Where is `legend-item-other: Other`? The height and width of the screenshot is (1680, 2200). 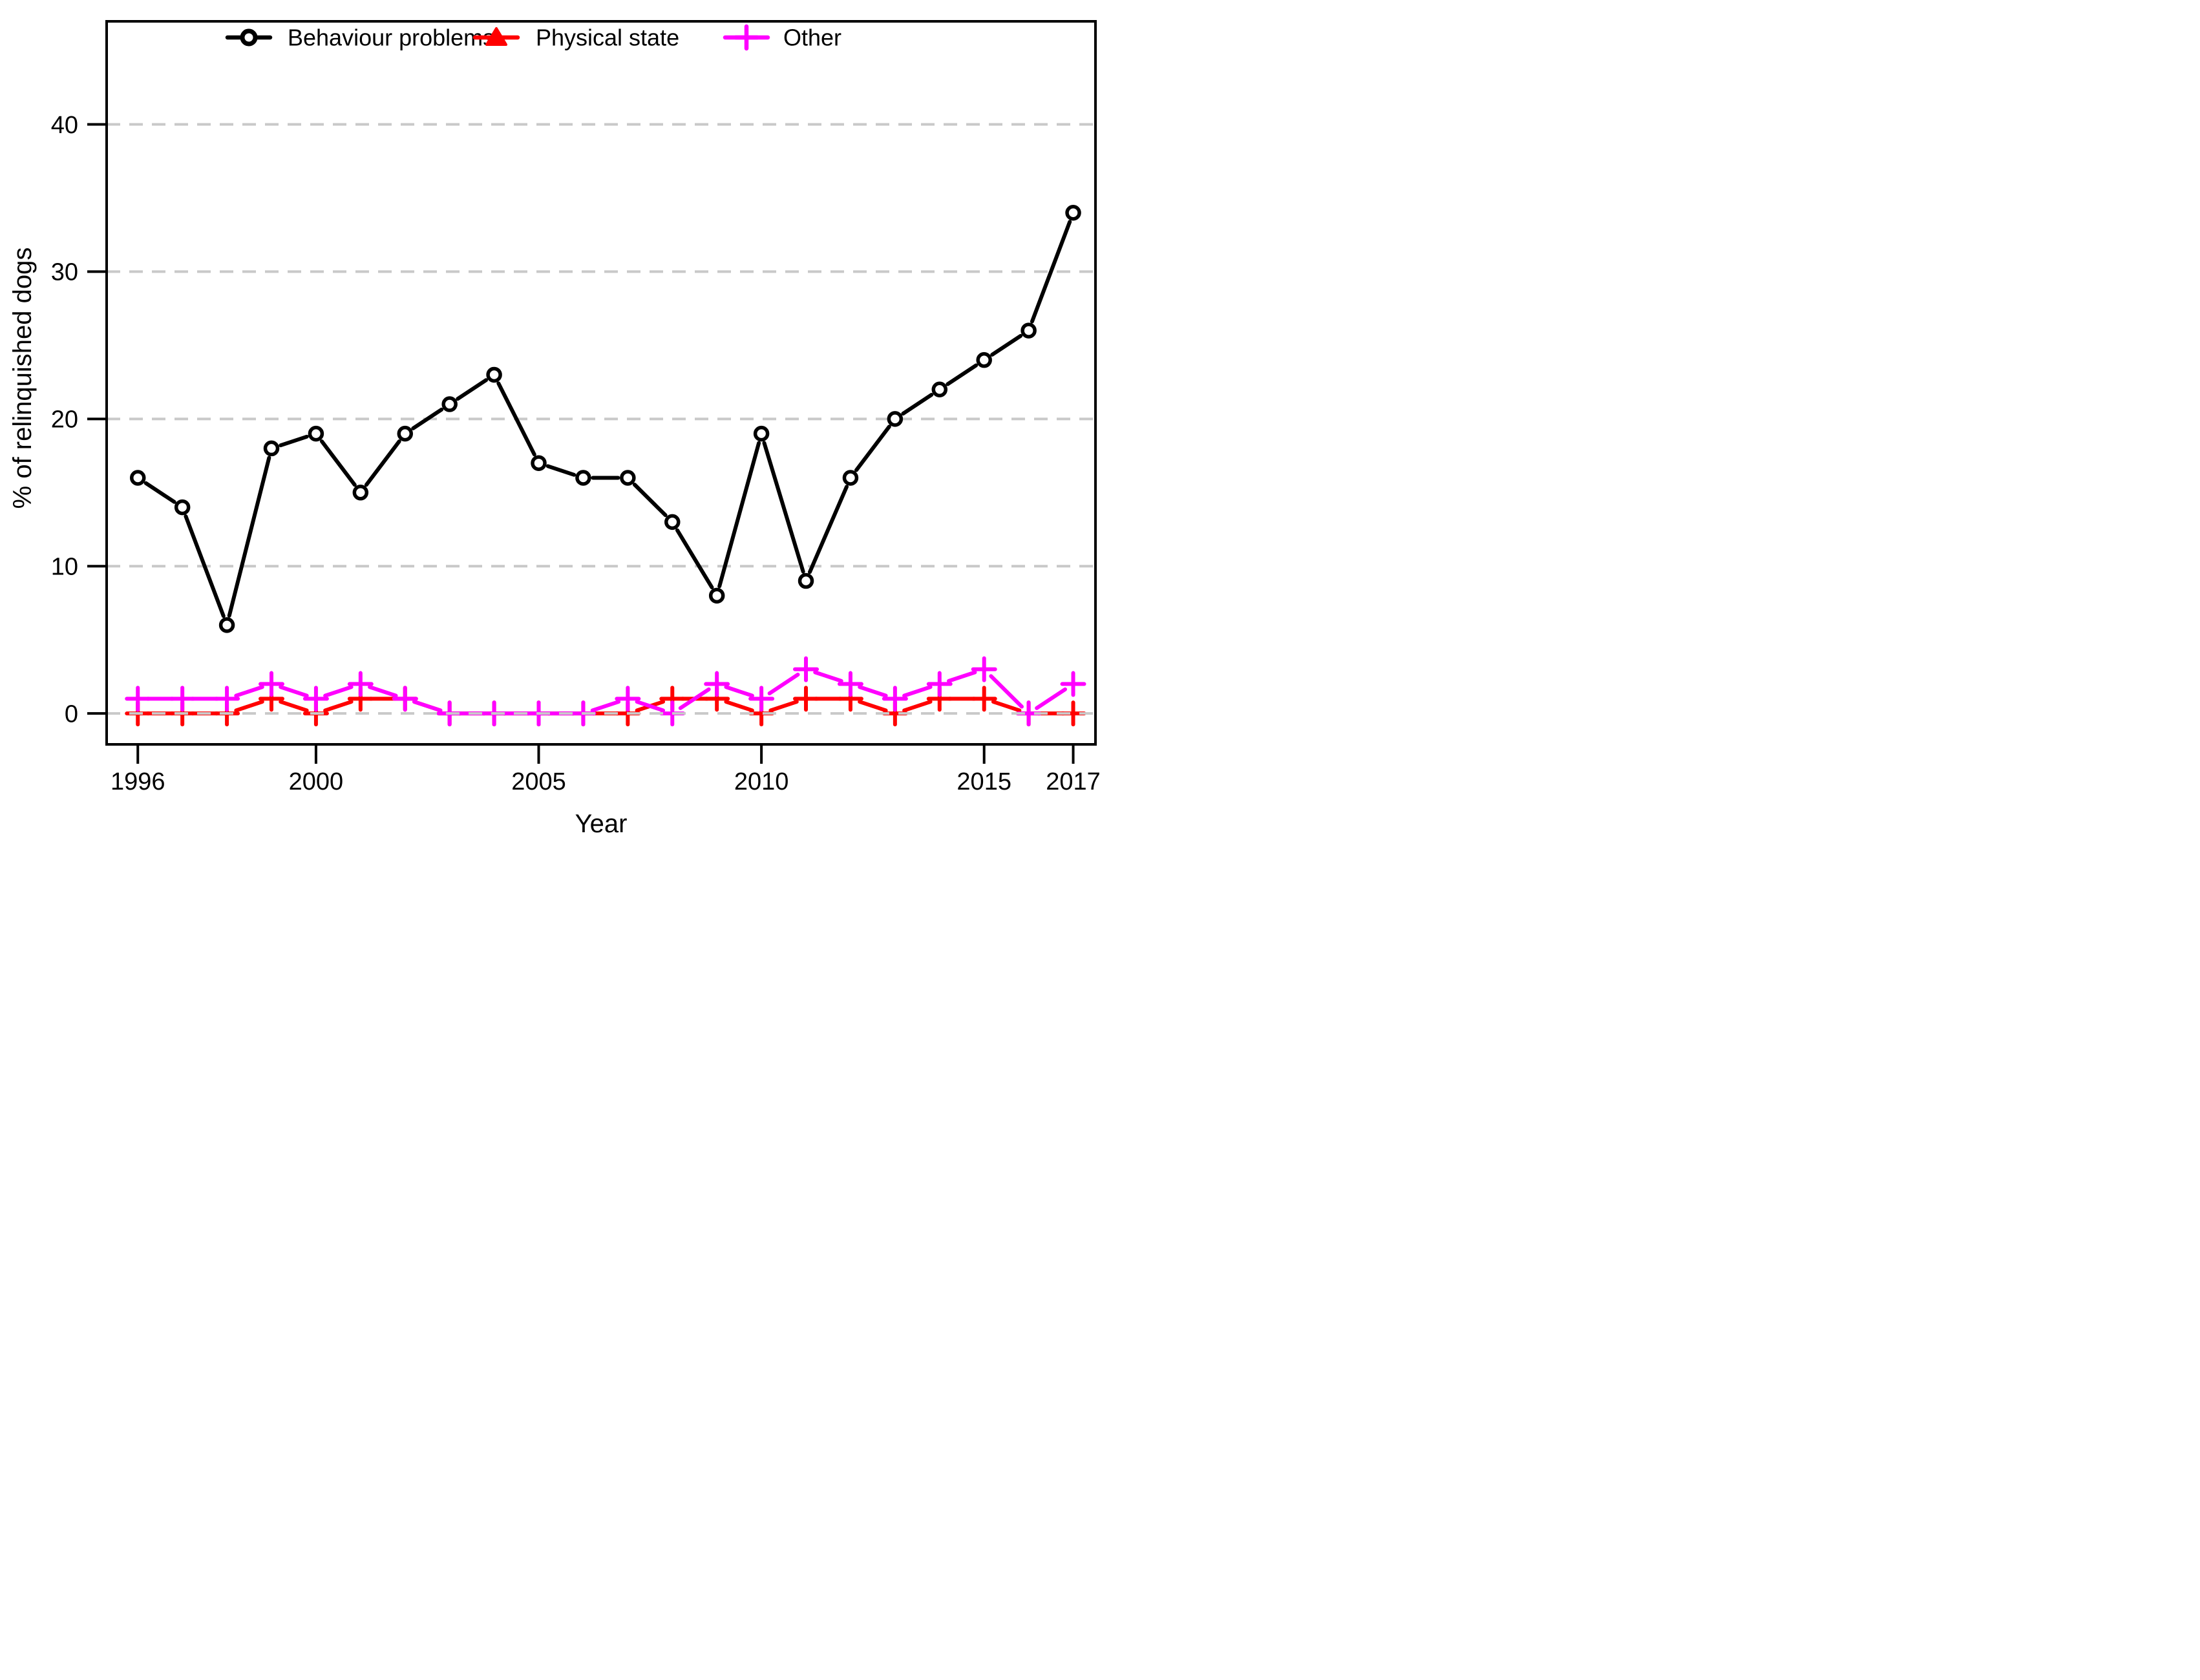
legend-item-other: Other is located at coordinates (782, 38).